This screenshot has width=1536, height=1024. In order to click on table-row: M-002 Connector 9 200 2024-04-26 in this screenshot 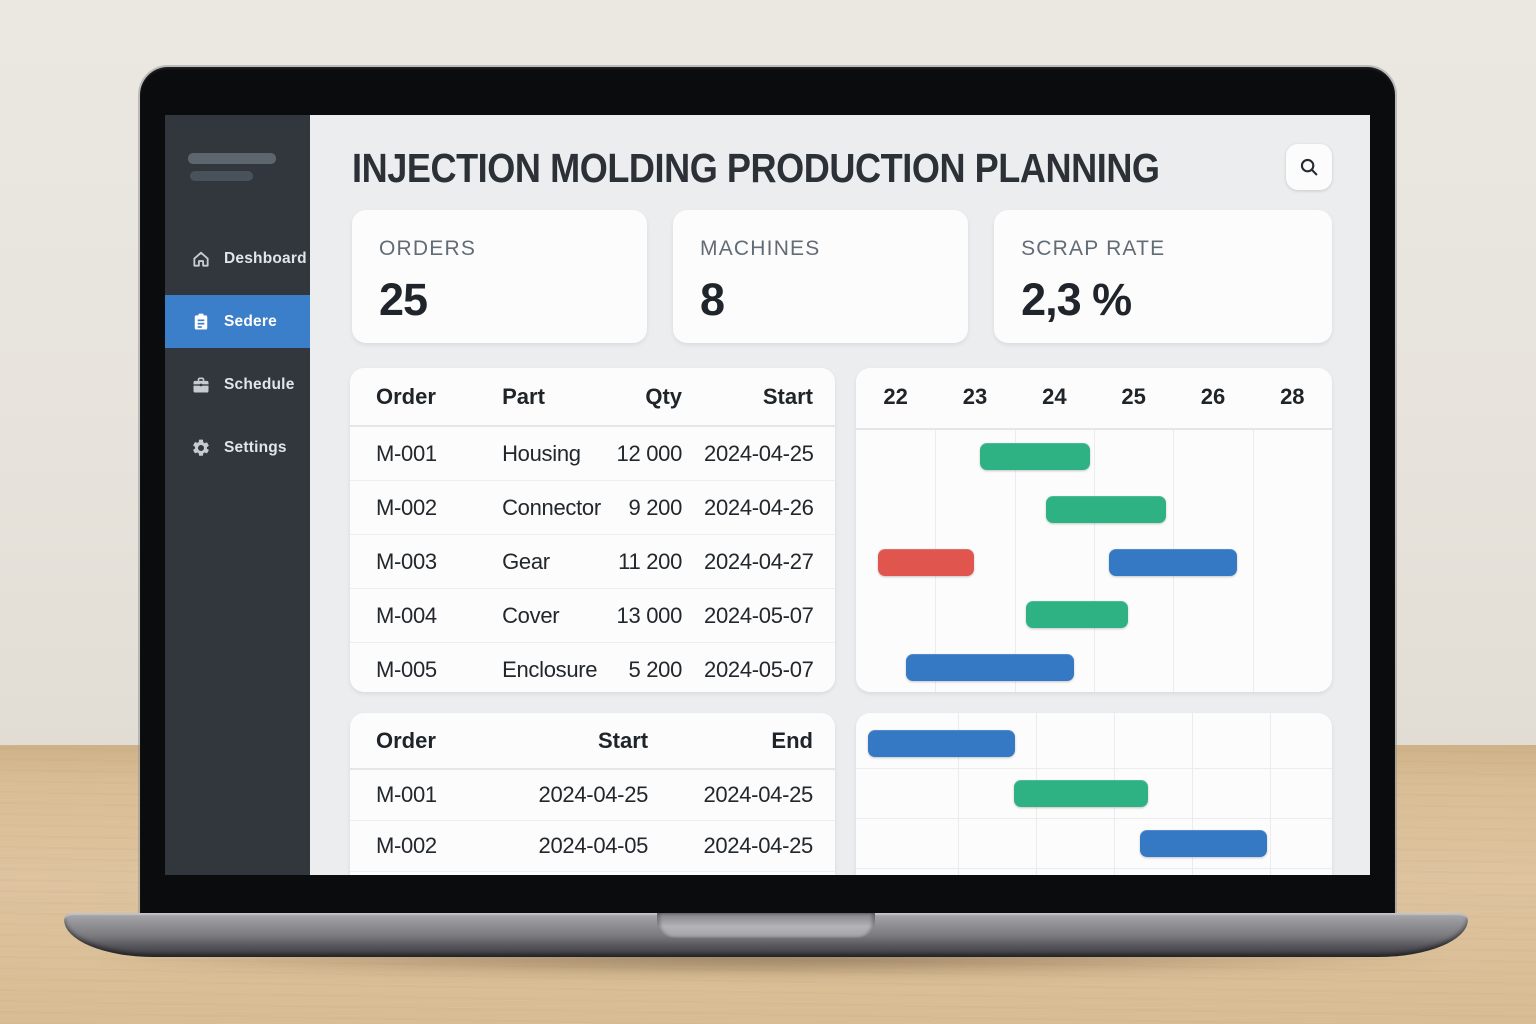, I will do `click(592, 508)`.